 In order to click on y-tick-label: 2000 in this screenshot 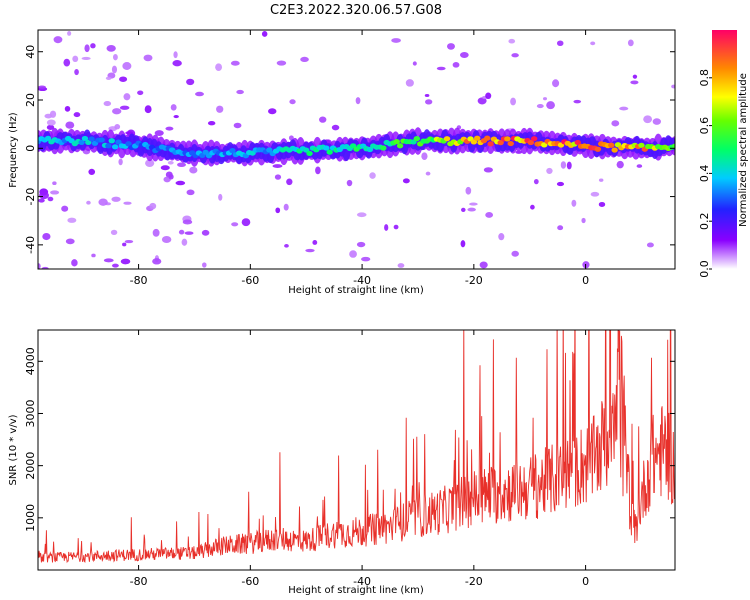, I will do `click(30, 466)`.